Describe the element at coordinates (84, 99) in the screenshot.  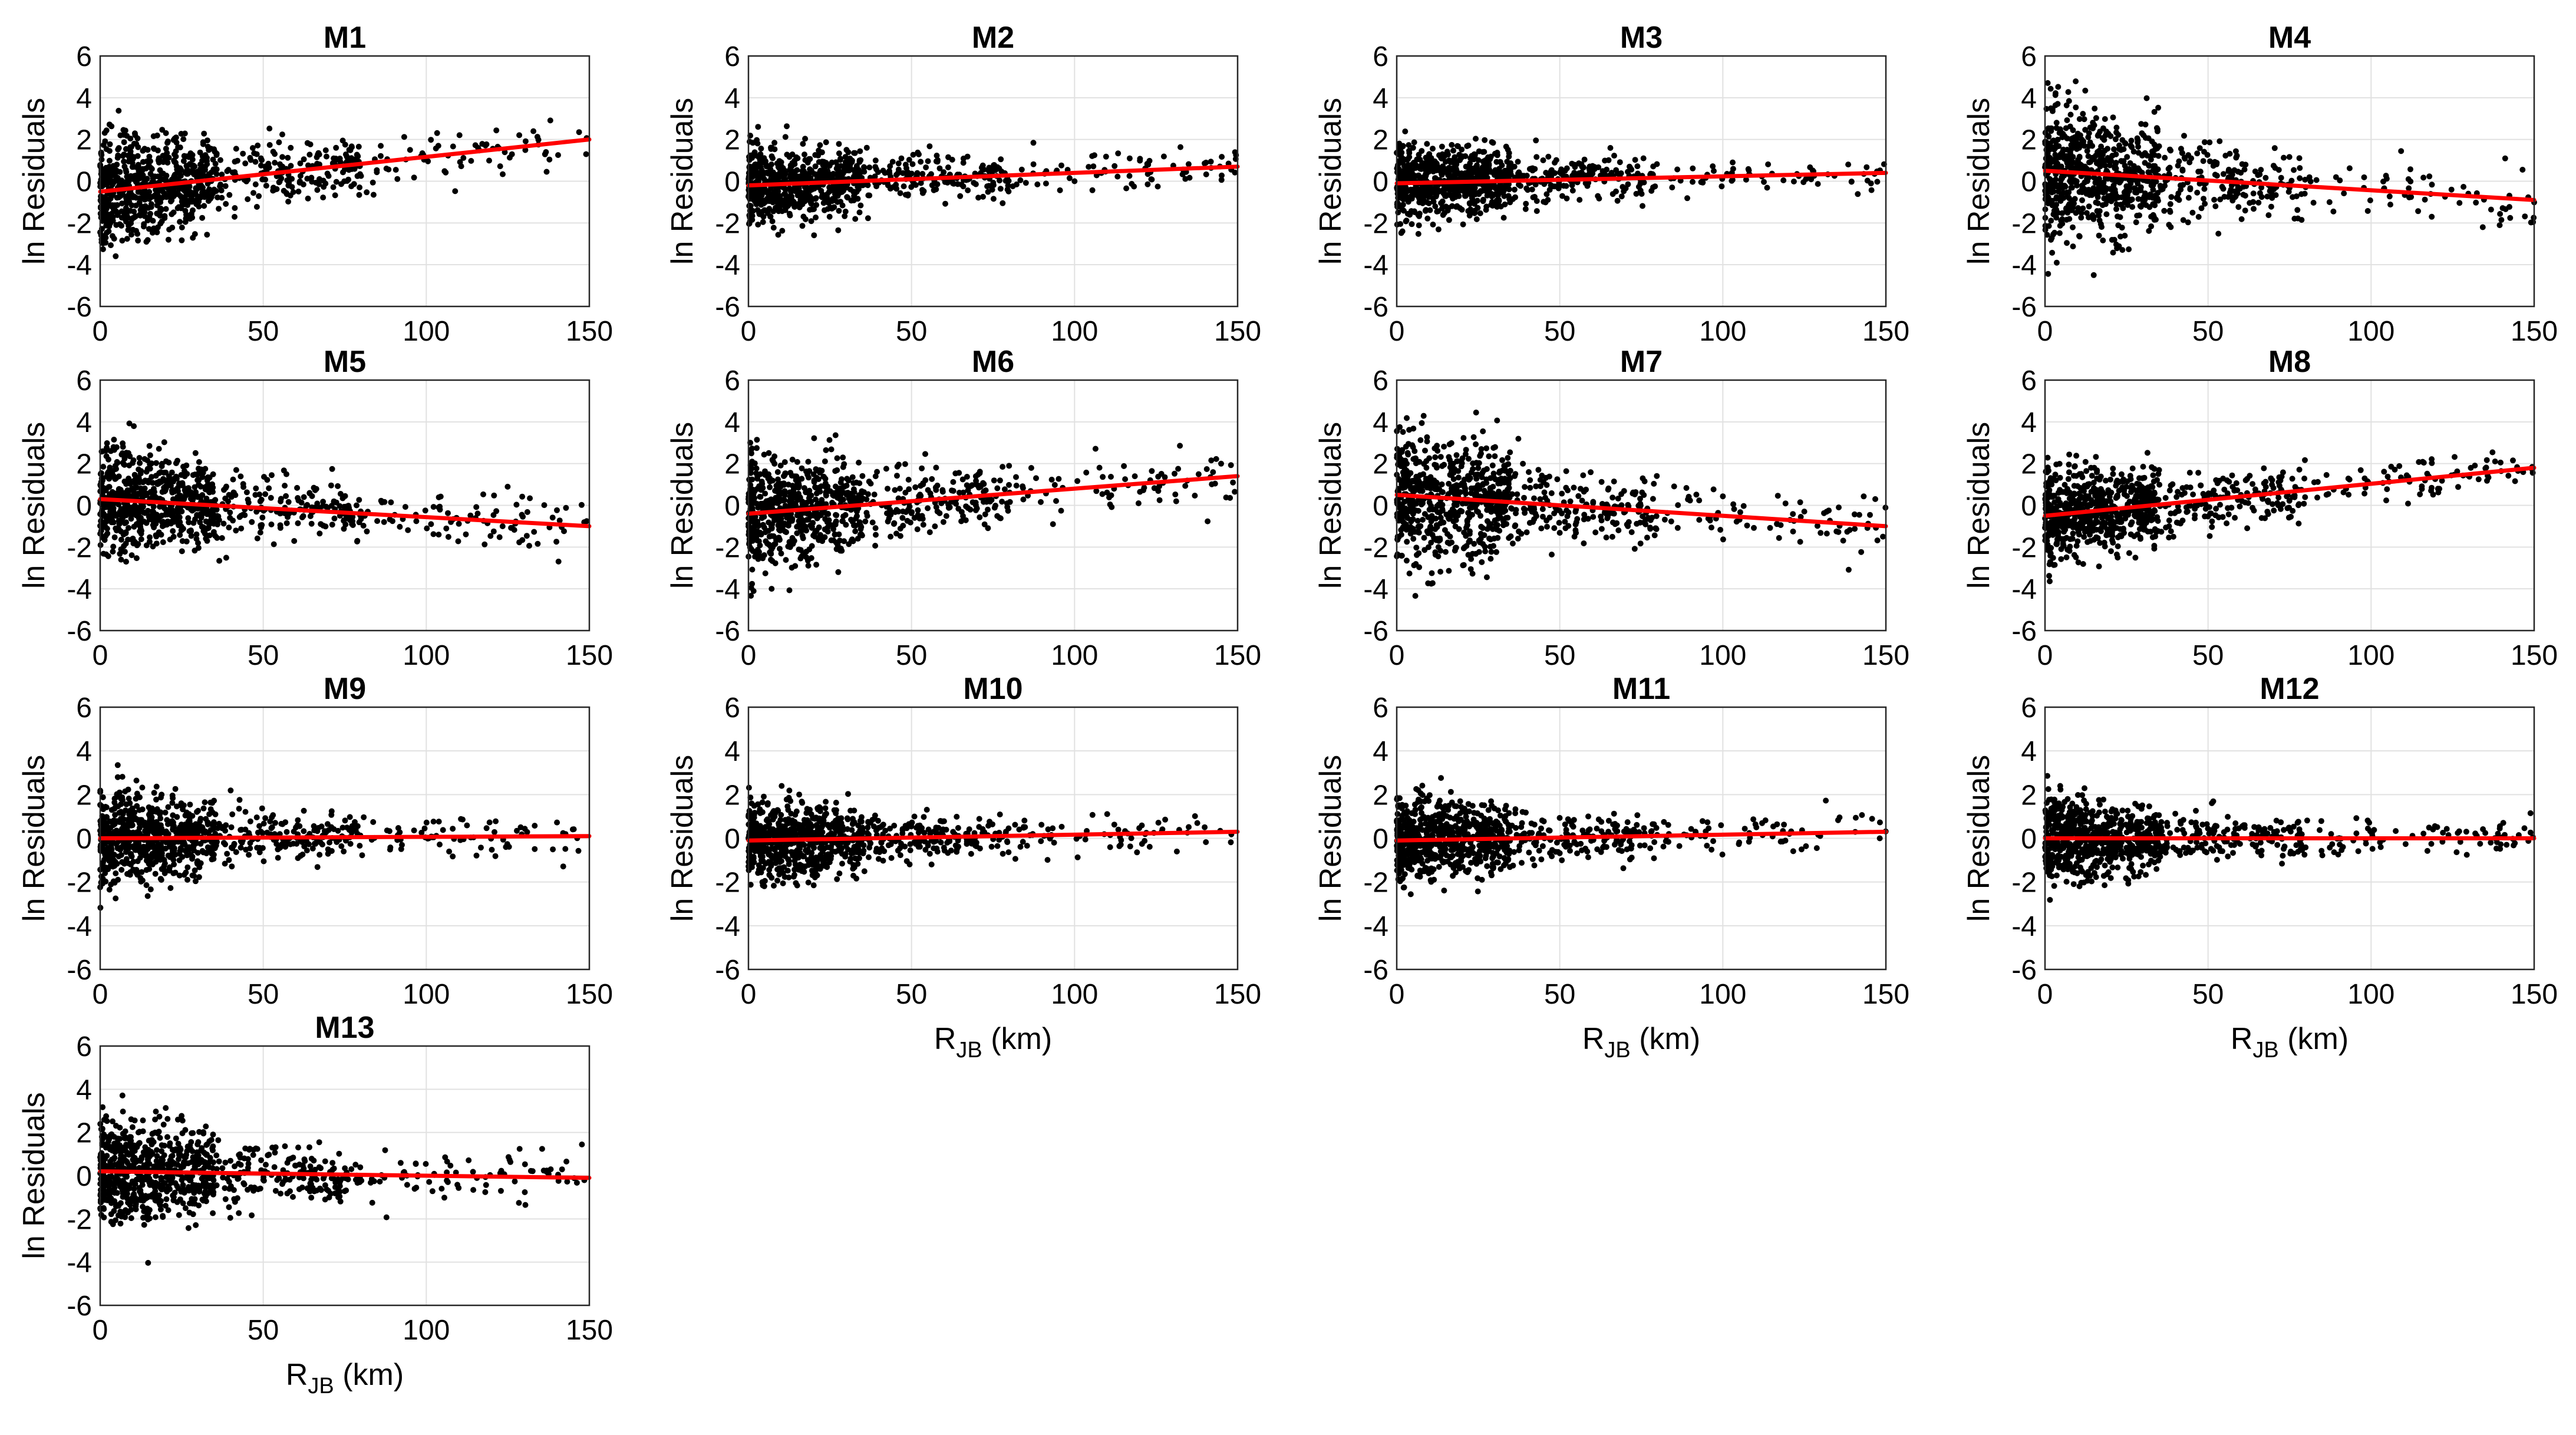
I see `y-tick-label: 4` at that location.